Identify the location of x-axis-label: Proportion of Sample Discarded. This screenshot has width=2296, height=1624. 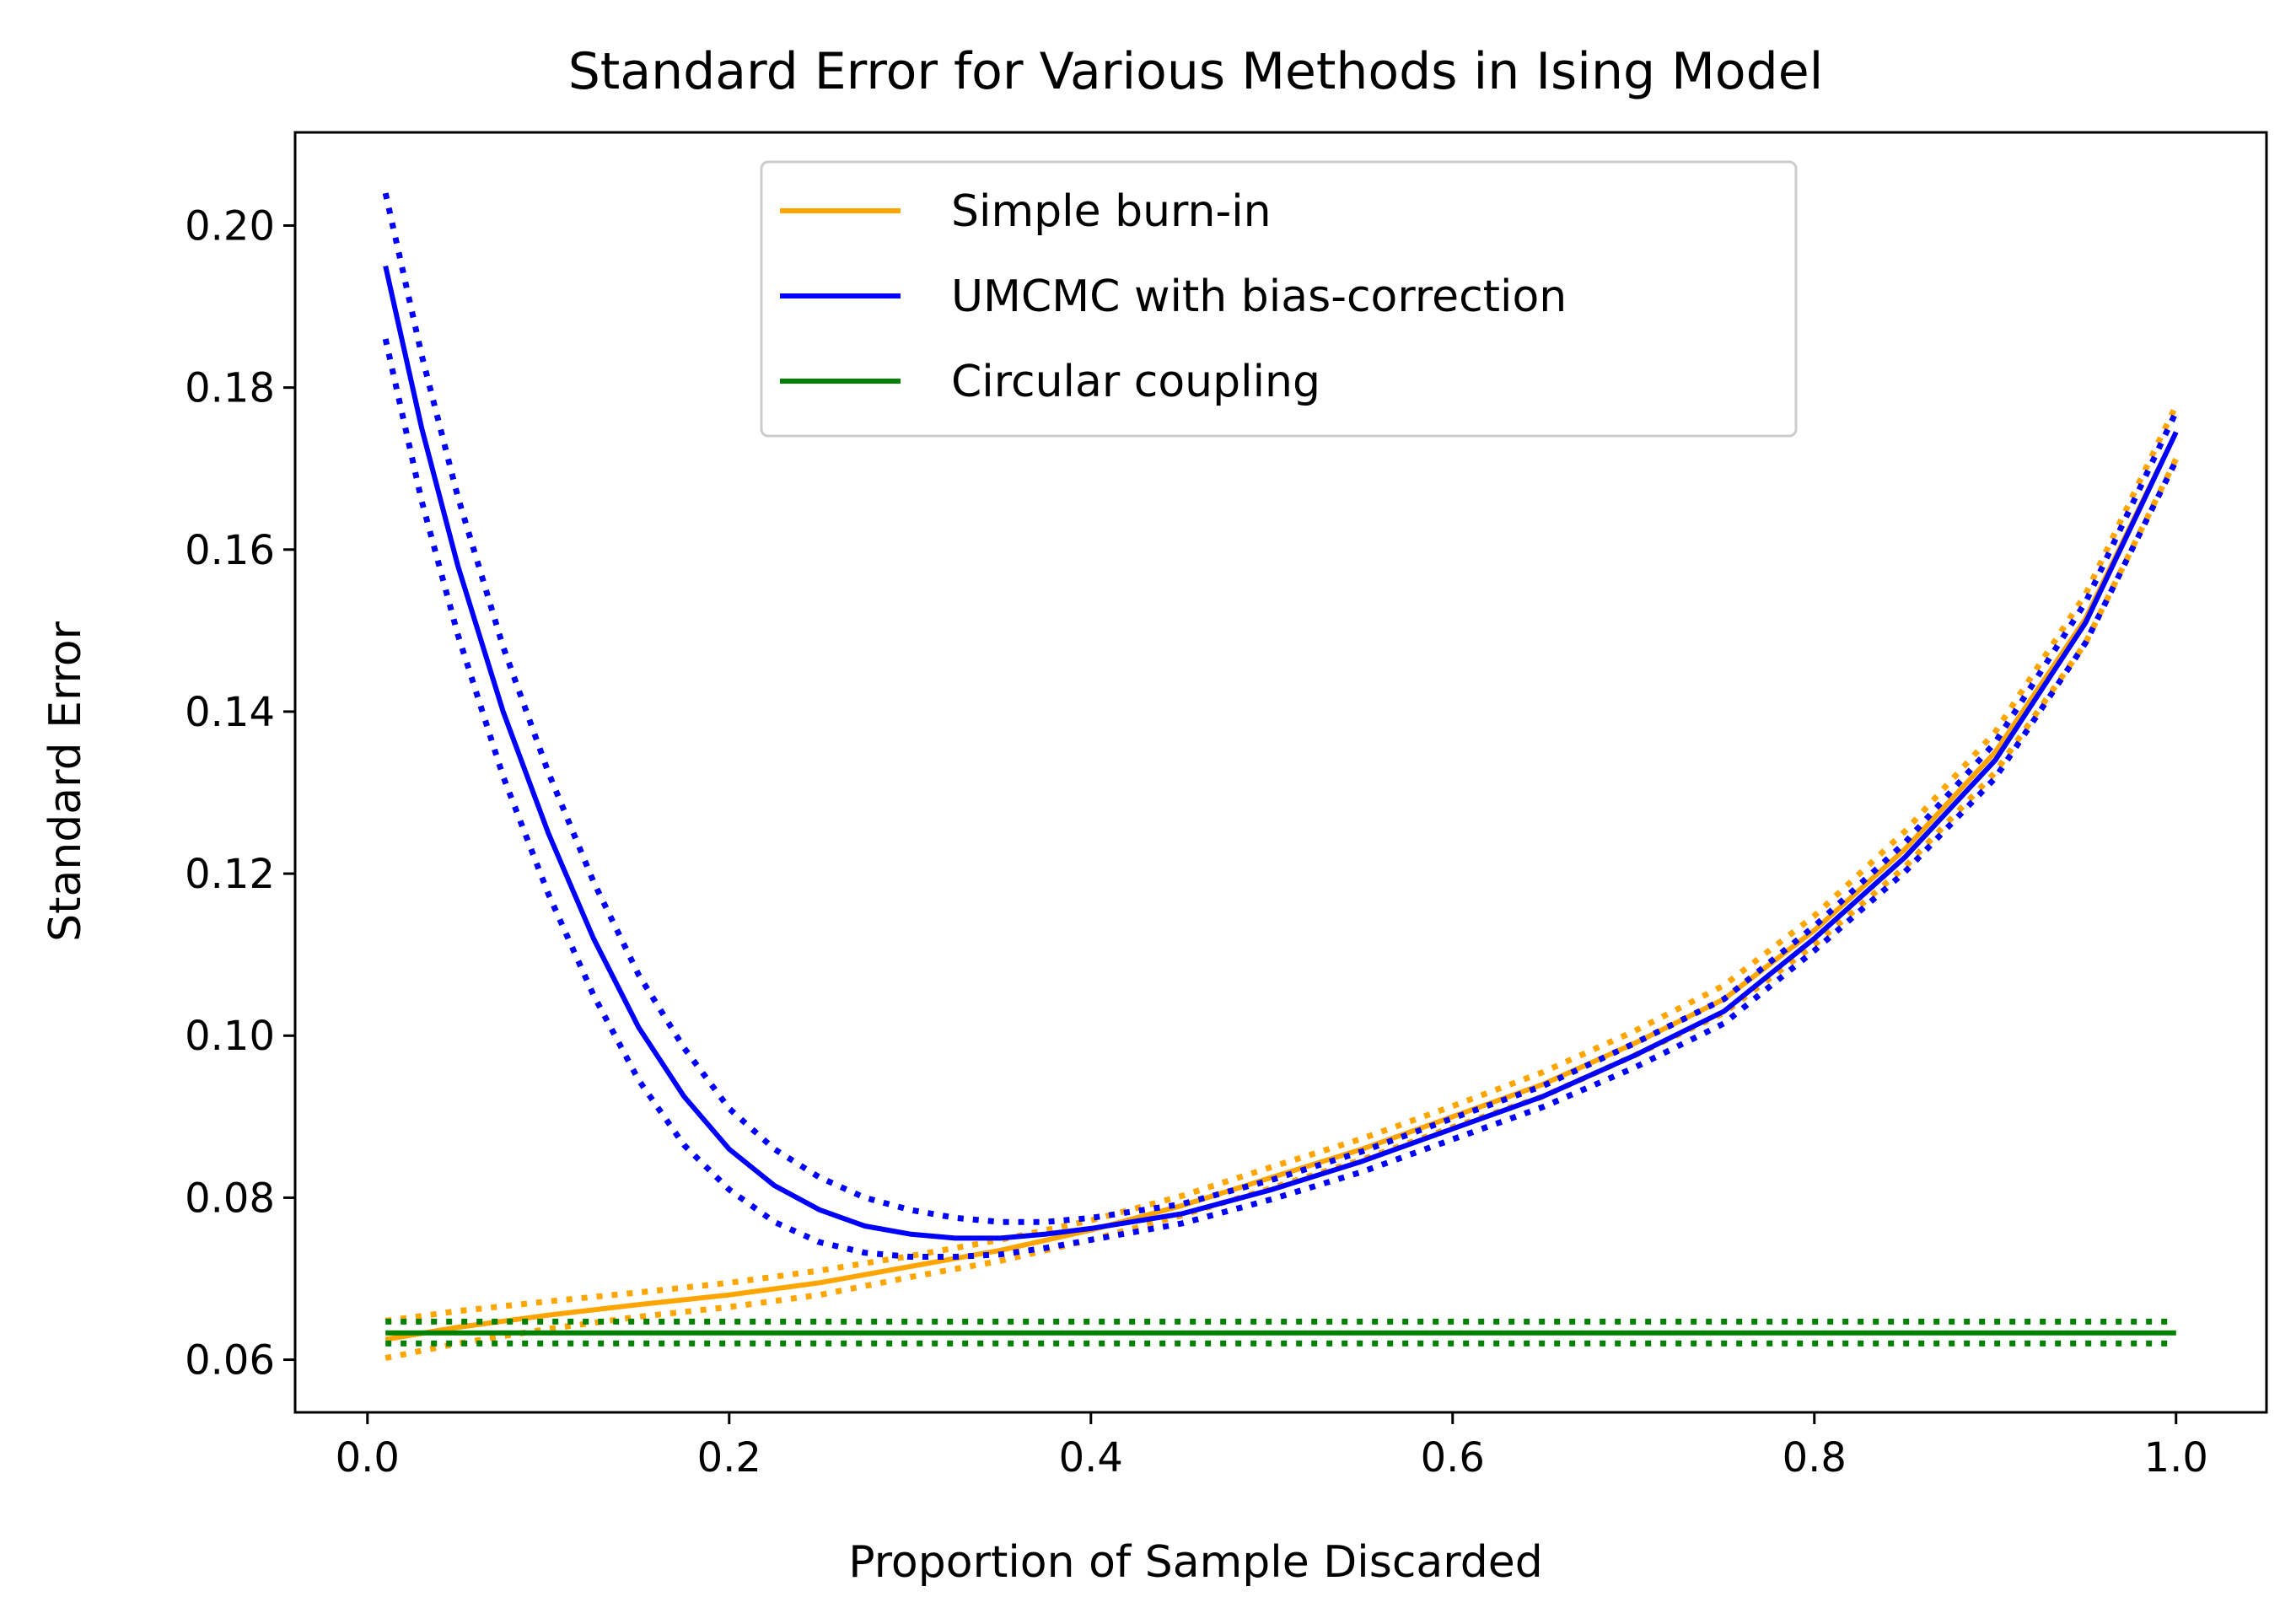
(1195, 1562).